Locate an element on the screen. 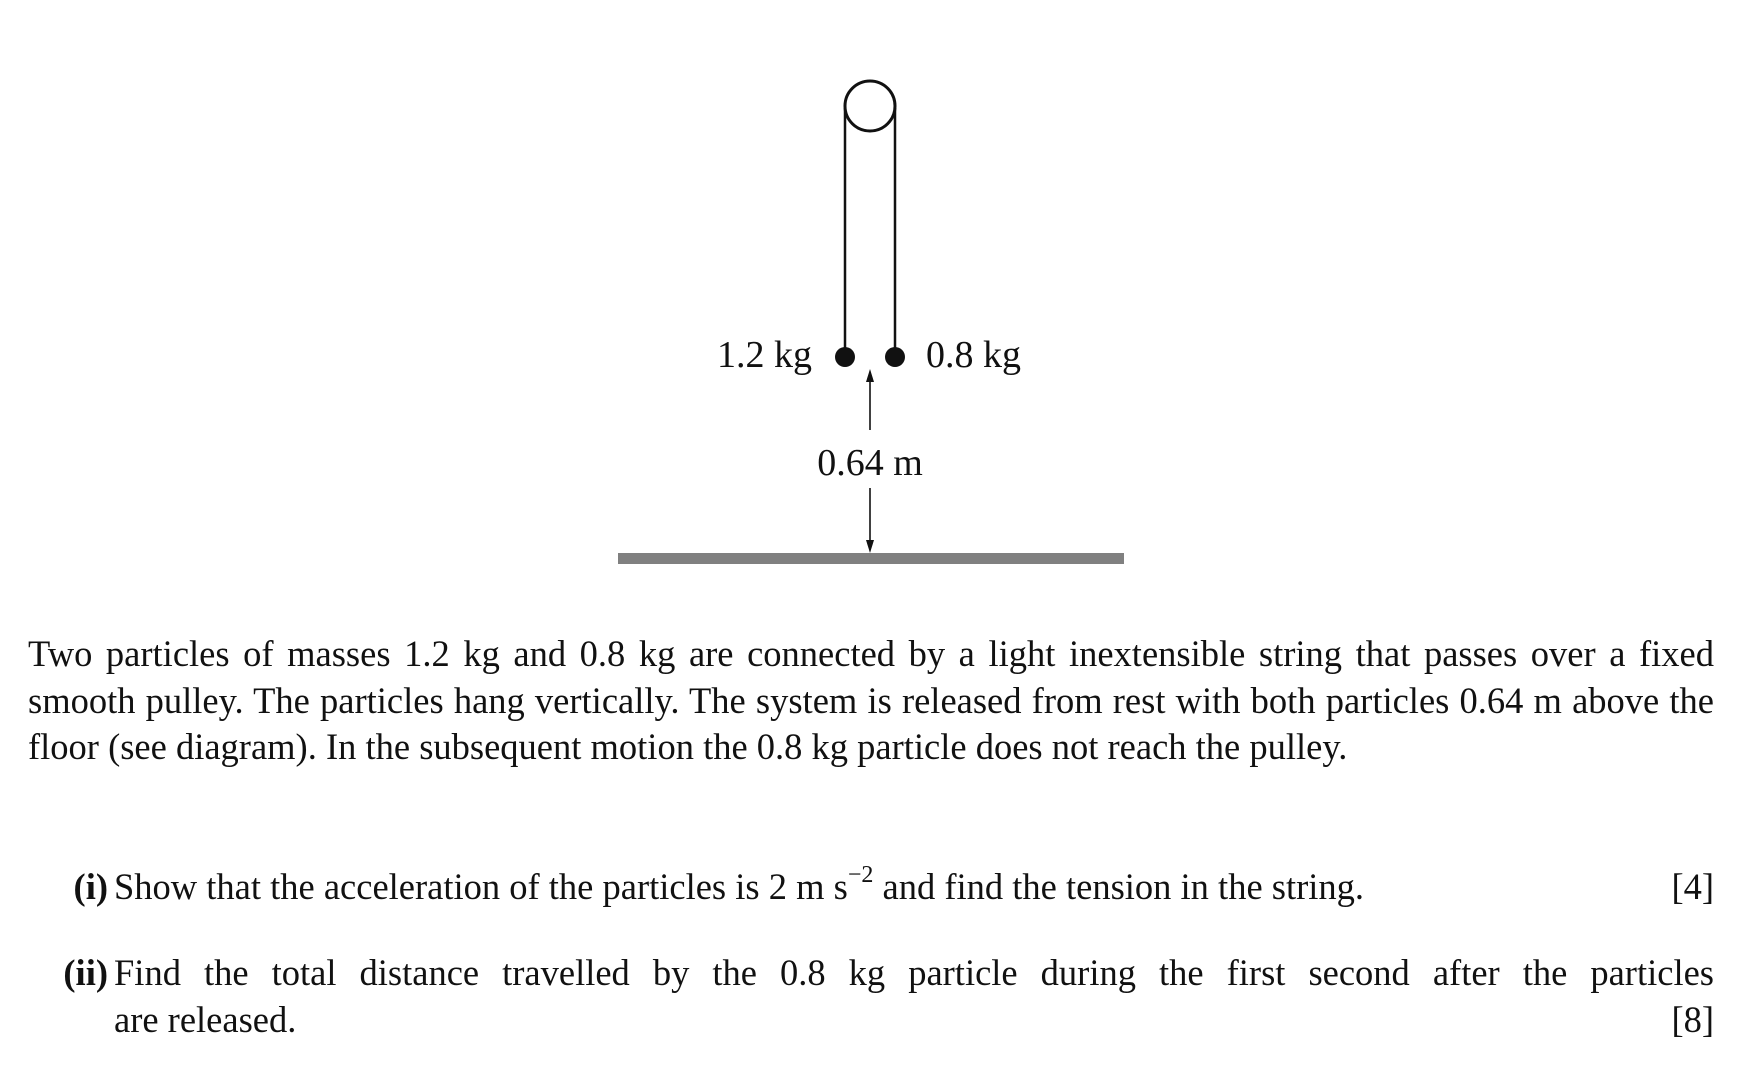  part-ii-text-line2: are released. is located at coordinates (205, 1019).